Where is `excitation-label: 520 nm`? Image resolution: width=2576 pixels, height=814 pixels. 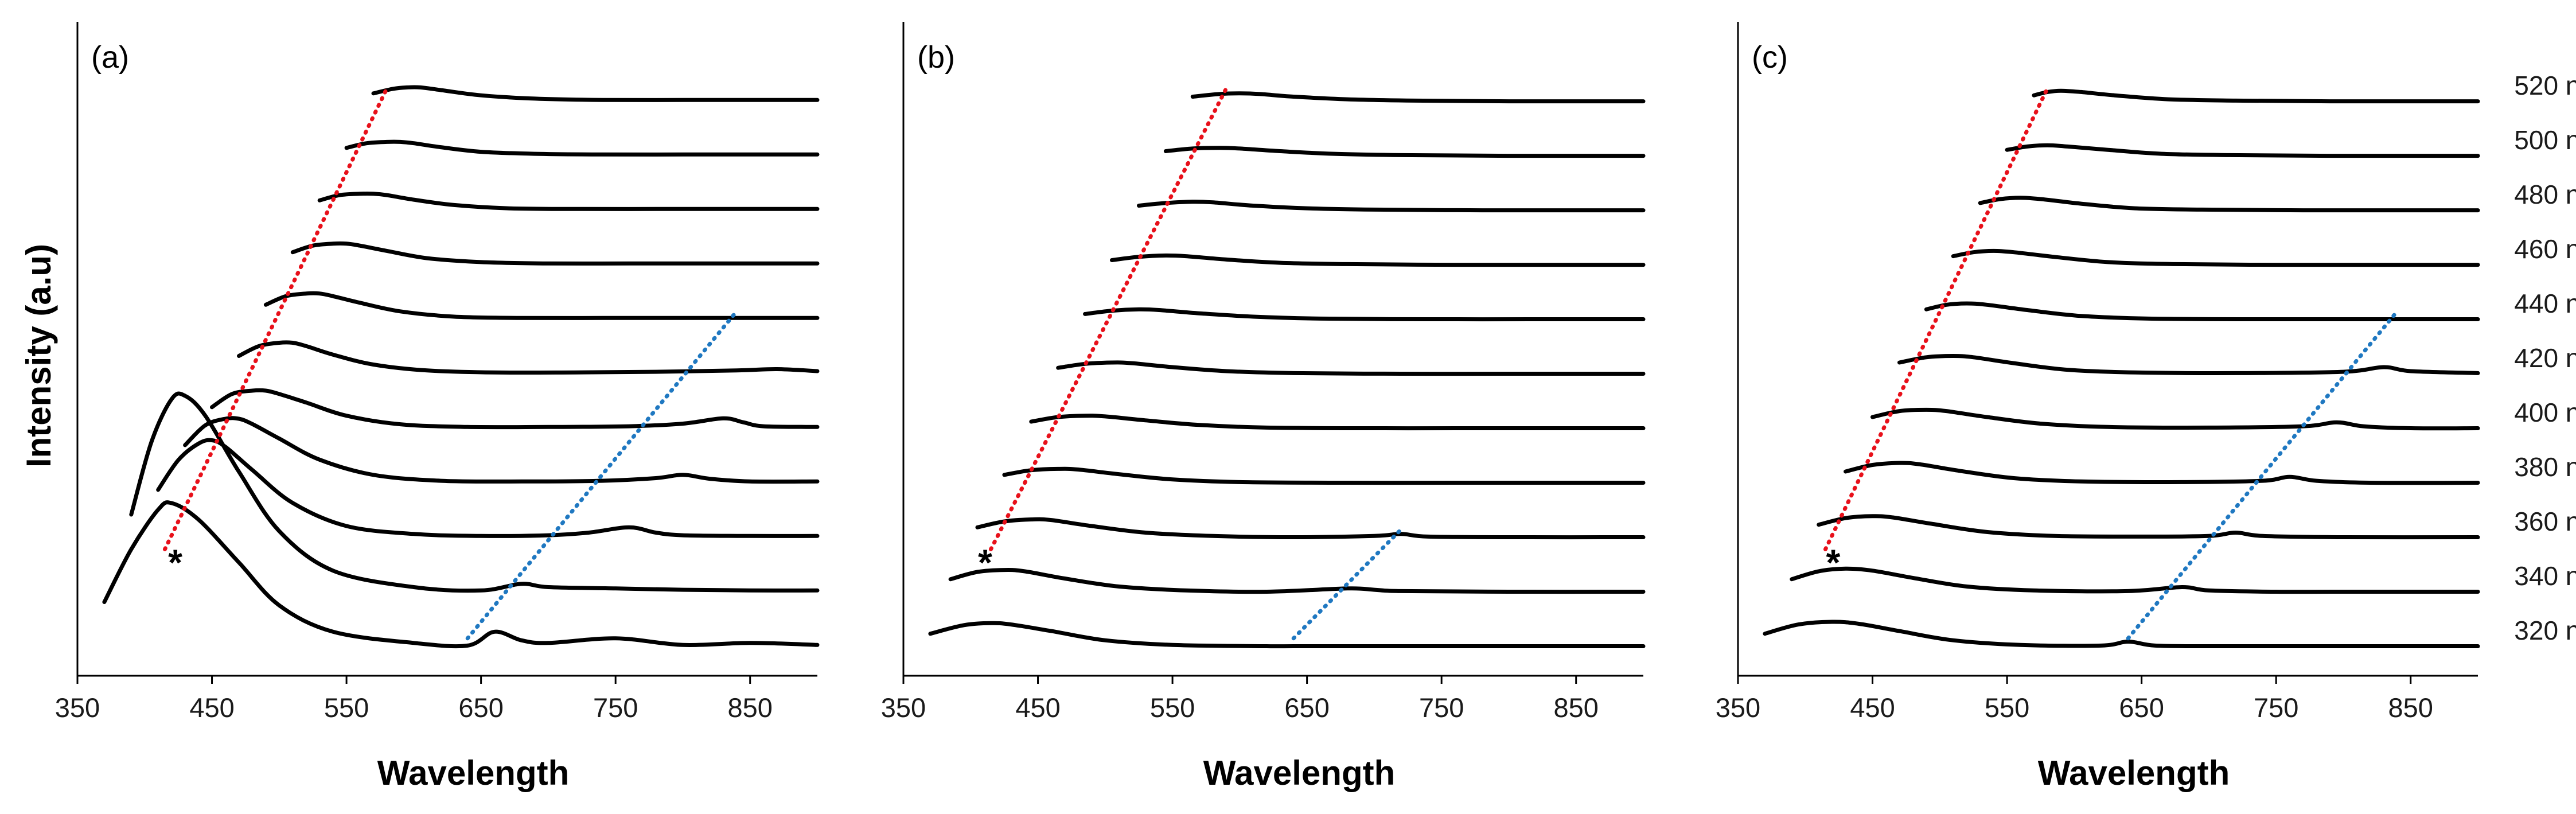
excitation-label: 520 nm is located at coordinates (2545, 85).